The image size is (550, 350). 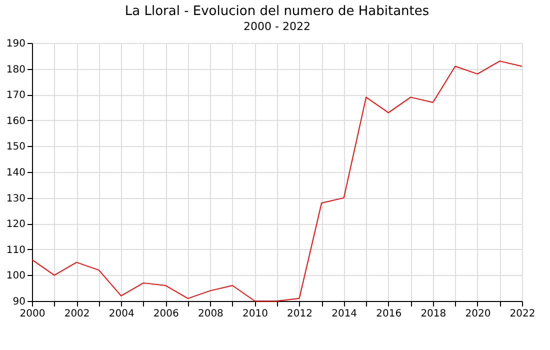 I want to click on x-tick-label: 2008, so click(x=211, y=314).